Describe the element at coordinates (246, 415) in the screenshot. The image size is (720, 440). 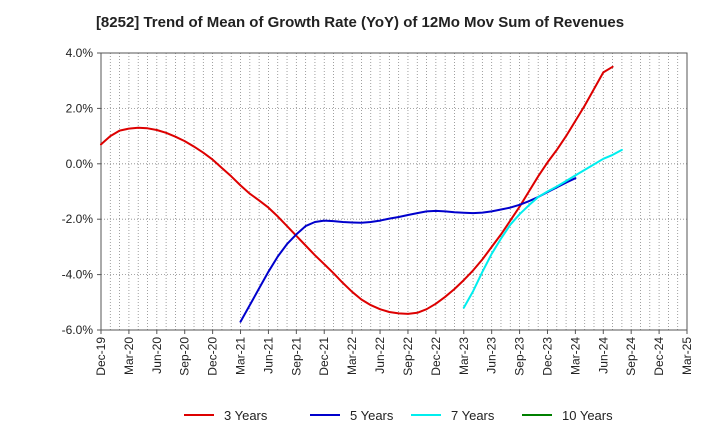
I see `legend-label-3-years: 3 Years` at that location.